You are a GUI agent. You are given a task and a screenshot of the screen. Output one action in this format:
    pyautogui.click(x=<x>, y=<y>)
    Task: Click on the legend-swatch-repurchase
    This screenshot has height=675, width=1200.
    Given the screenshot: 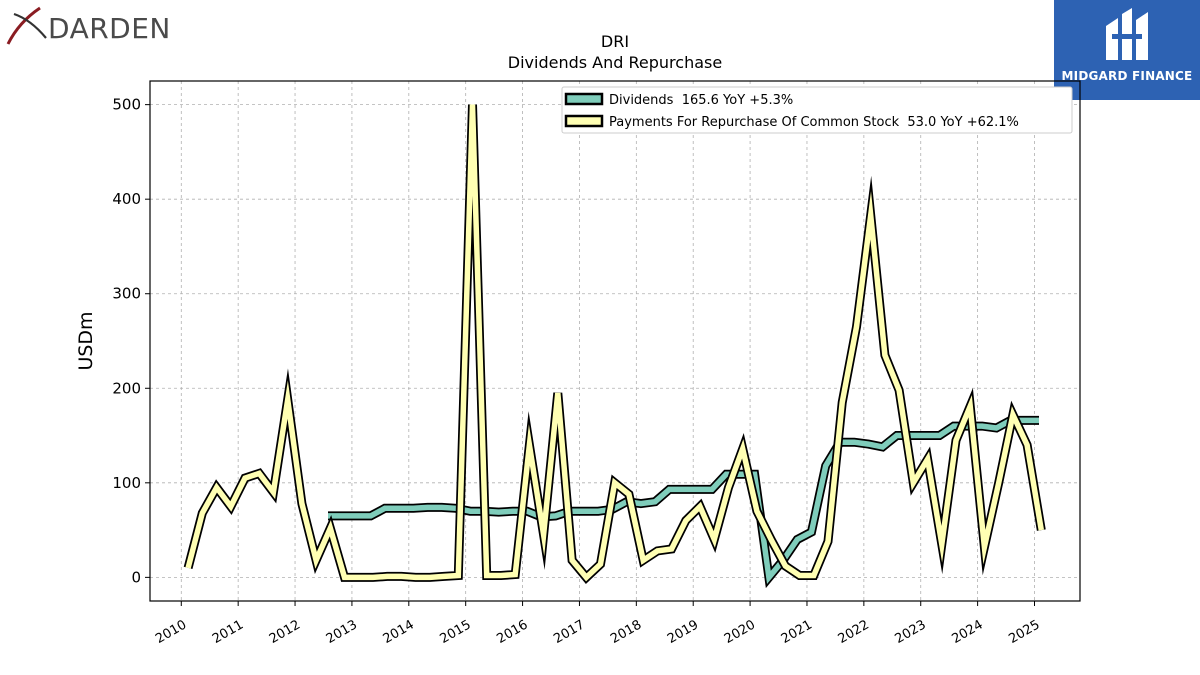 What is the action you would take?
    pyautogui.click(x=584, y=121)
    